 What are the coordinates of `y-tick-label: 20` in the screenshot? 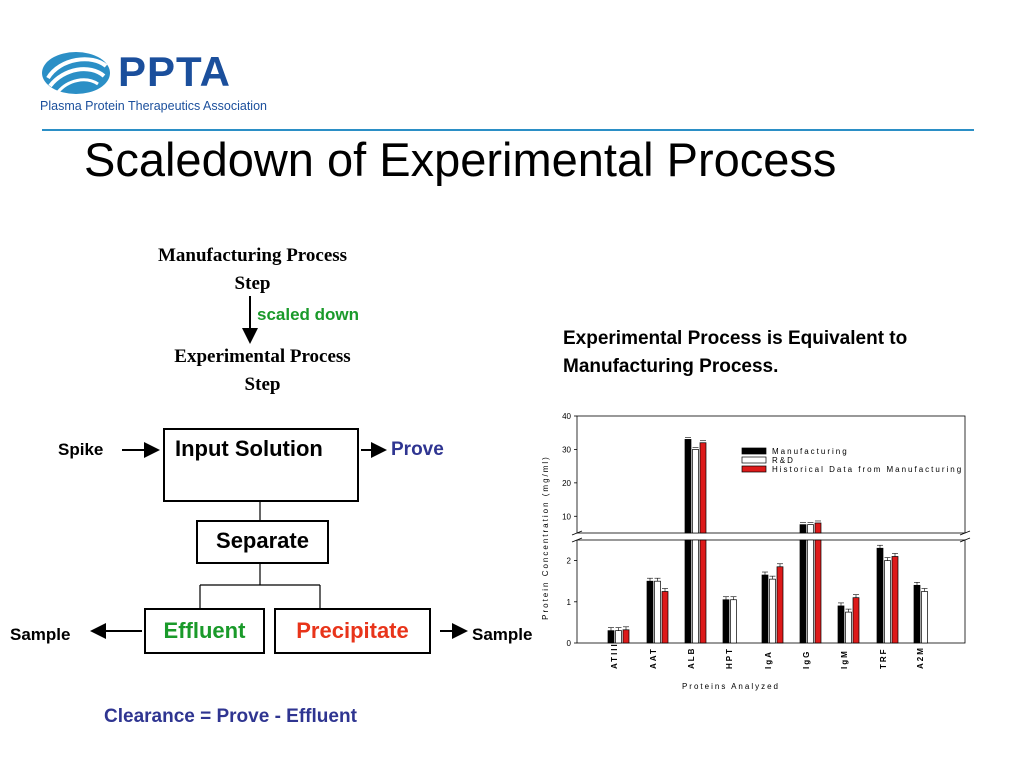 It's located at (566, 483).